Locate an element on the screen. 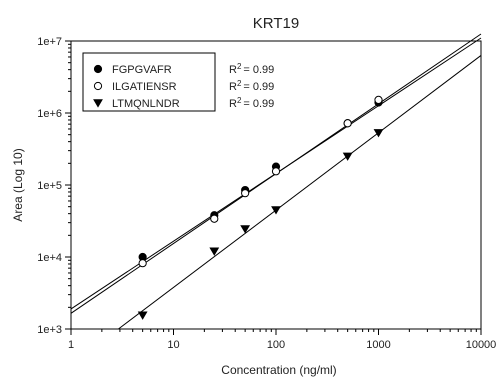  x-axis-label: Concentration (ng/ml) is located at coordinates (278, 370).